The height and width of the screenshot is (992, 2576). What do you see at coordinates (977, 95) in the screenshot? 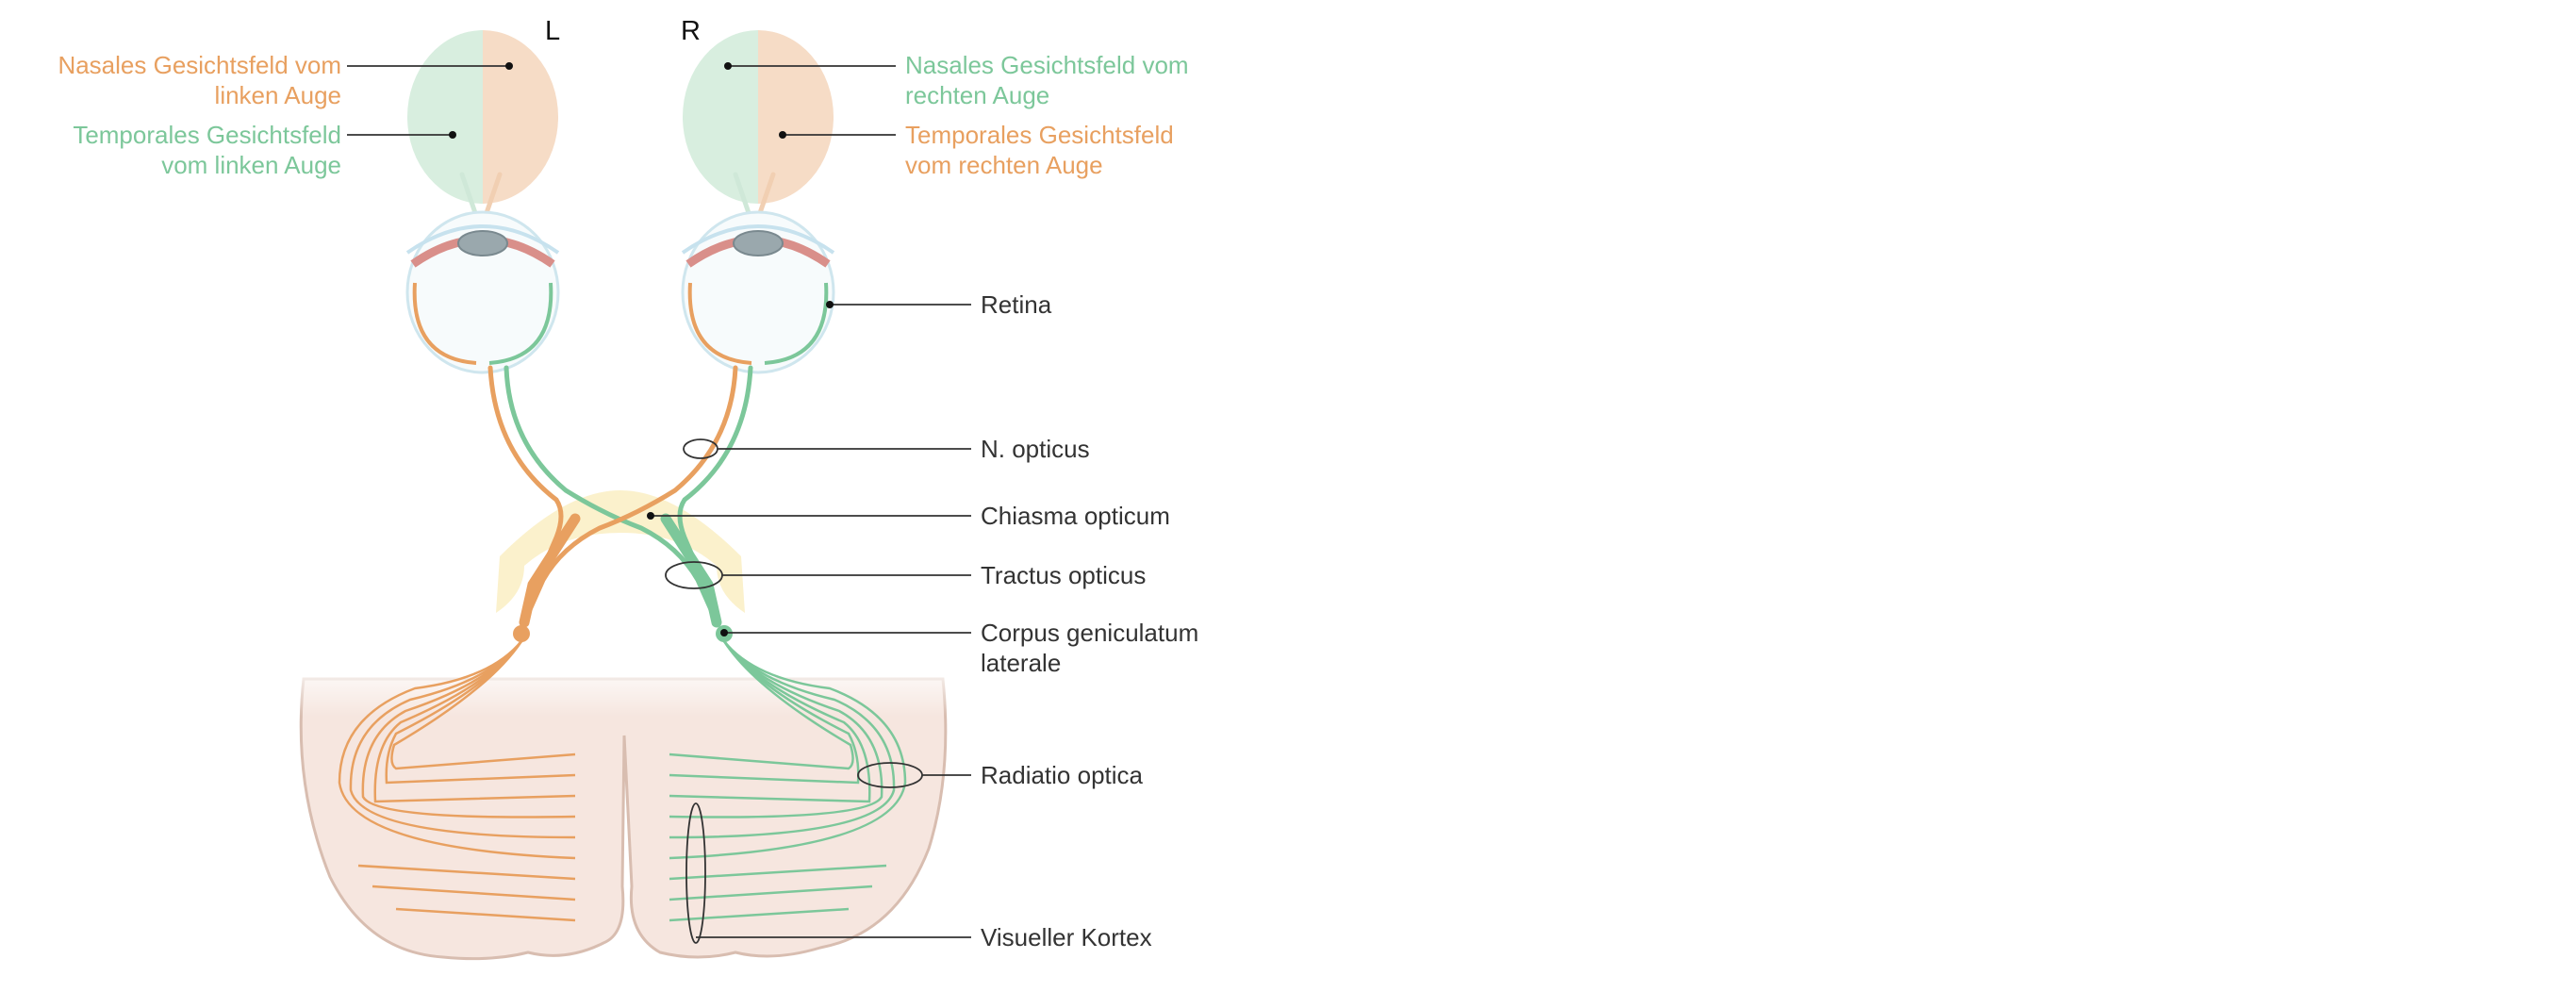
I see `label-right-nasal-line2: rechten Auge` at bounding box center [977, 95].